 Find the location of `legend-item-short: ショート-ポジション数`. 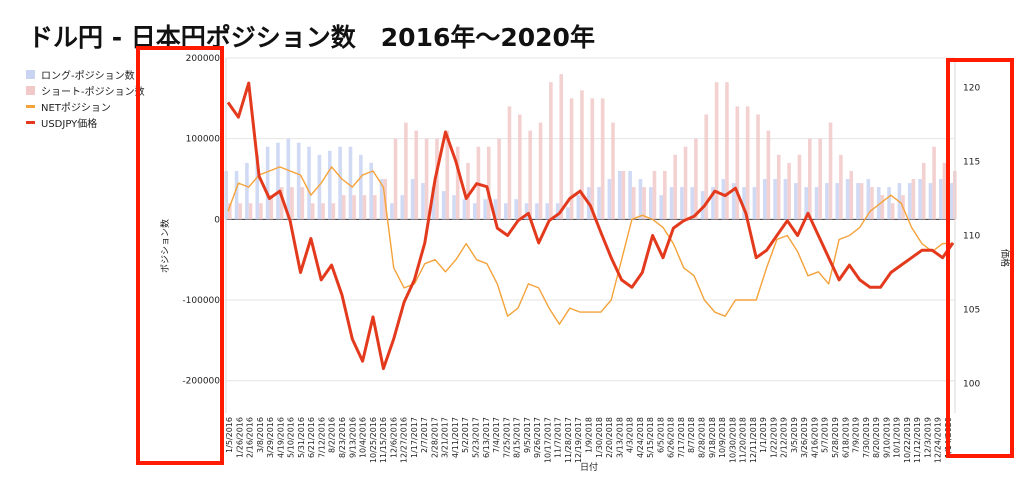

legend-item-short: ショート-ポジション数 is located at coordinates (85, 90).